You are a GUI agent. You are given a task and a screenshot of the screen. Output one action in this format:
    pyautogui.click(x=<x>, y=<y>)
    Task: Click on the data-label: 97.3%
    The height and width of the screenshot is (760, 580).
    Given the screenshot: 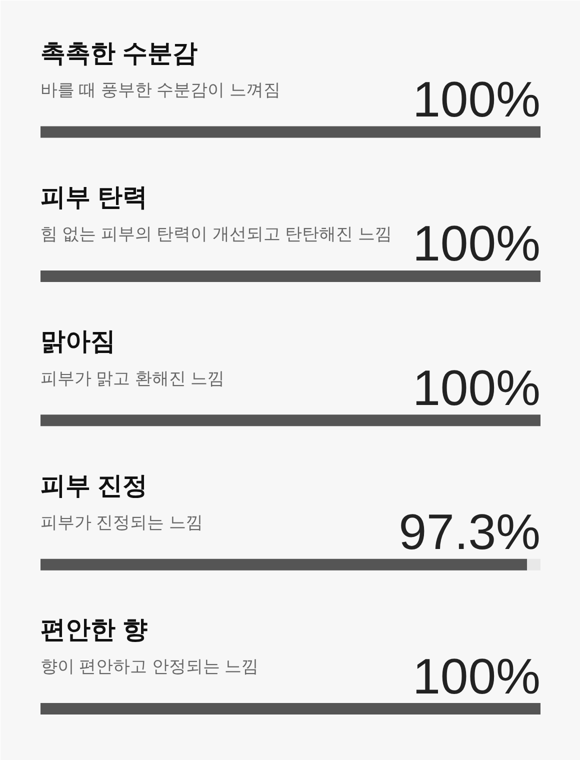 What is the action you would take?
    pyautogui.click(x=469, y=532)
    